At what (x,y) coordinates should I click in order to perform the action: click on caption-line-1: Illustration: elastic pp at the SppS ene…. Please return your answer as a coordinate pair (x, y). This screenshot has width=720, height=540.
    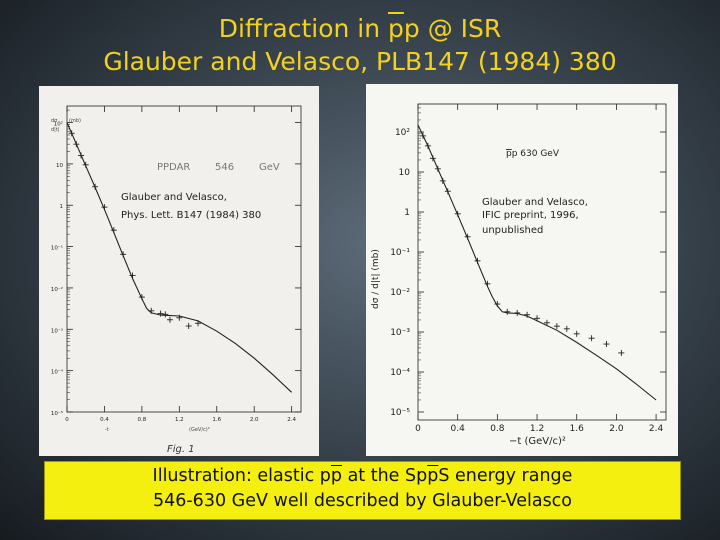
    Looking at the image, I should click on (362, 476).